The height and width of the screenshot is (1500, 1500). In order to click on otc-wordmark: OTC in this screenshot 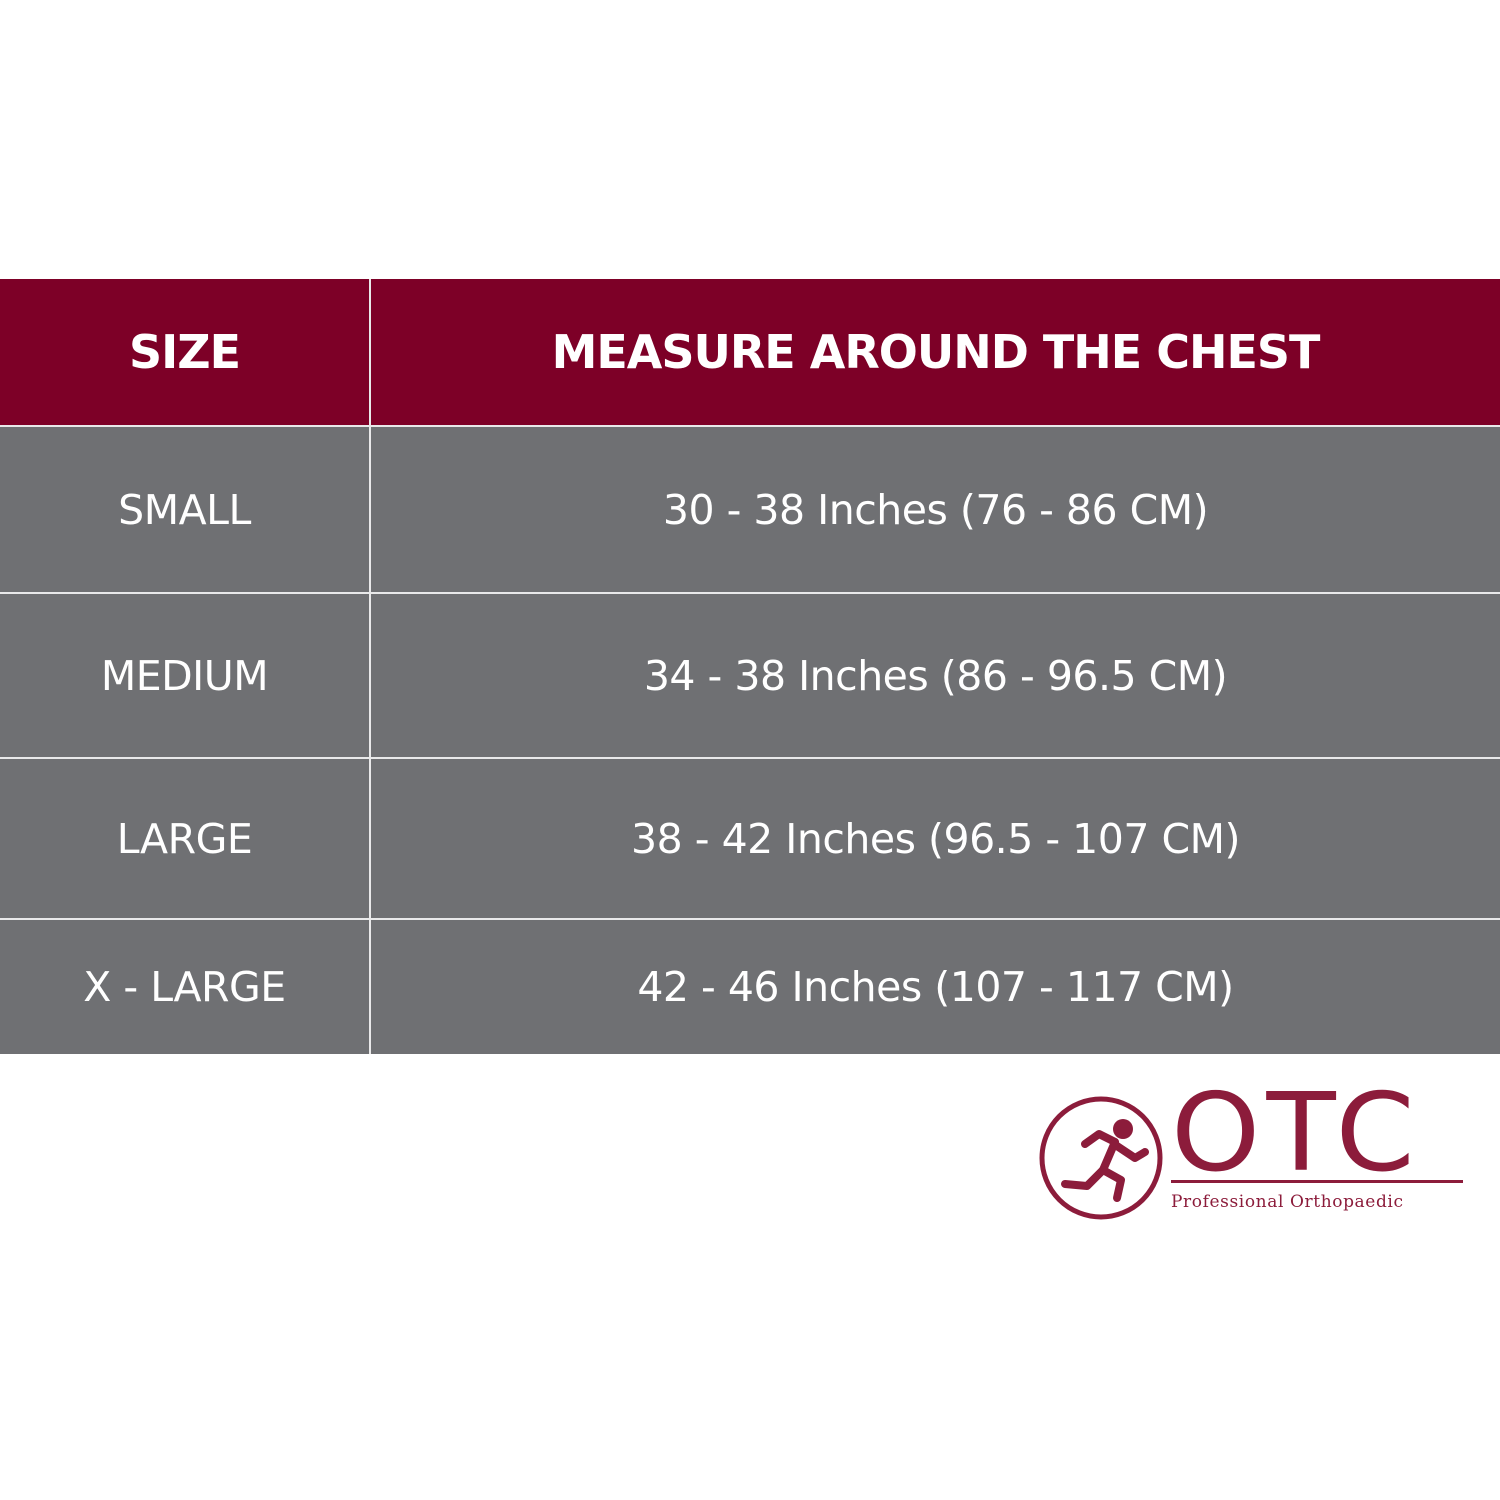, I will do `click(1296, 1133)`.